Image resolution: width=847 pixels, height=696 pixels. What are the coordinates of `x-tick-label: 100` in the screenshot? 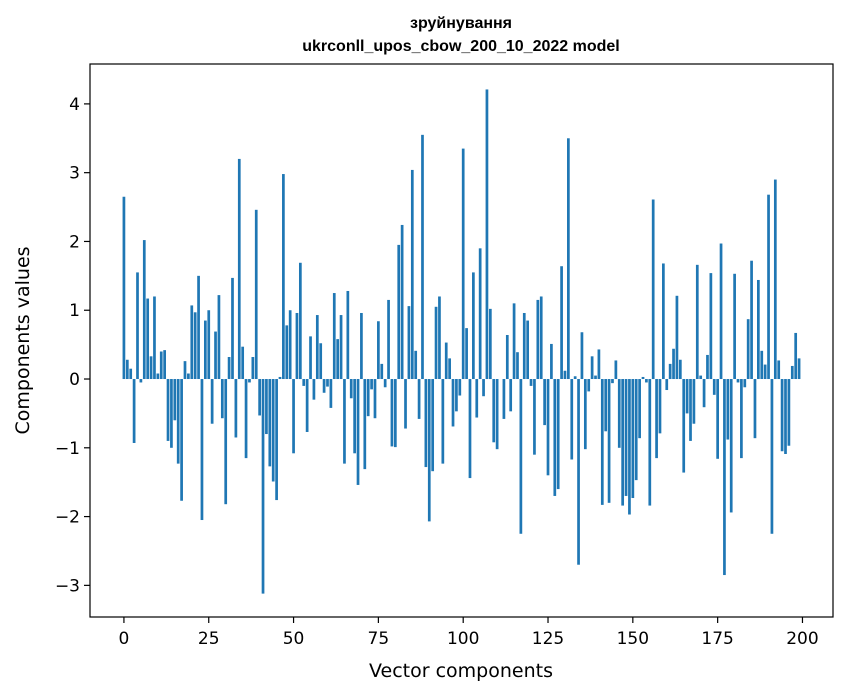 It's located at (463, 639).